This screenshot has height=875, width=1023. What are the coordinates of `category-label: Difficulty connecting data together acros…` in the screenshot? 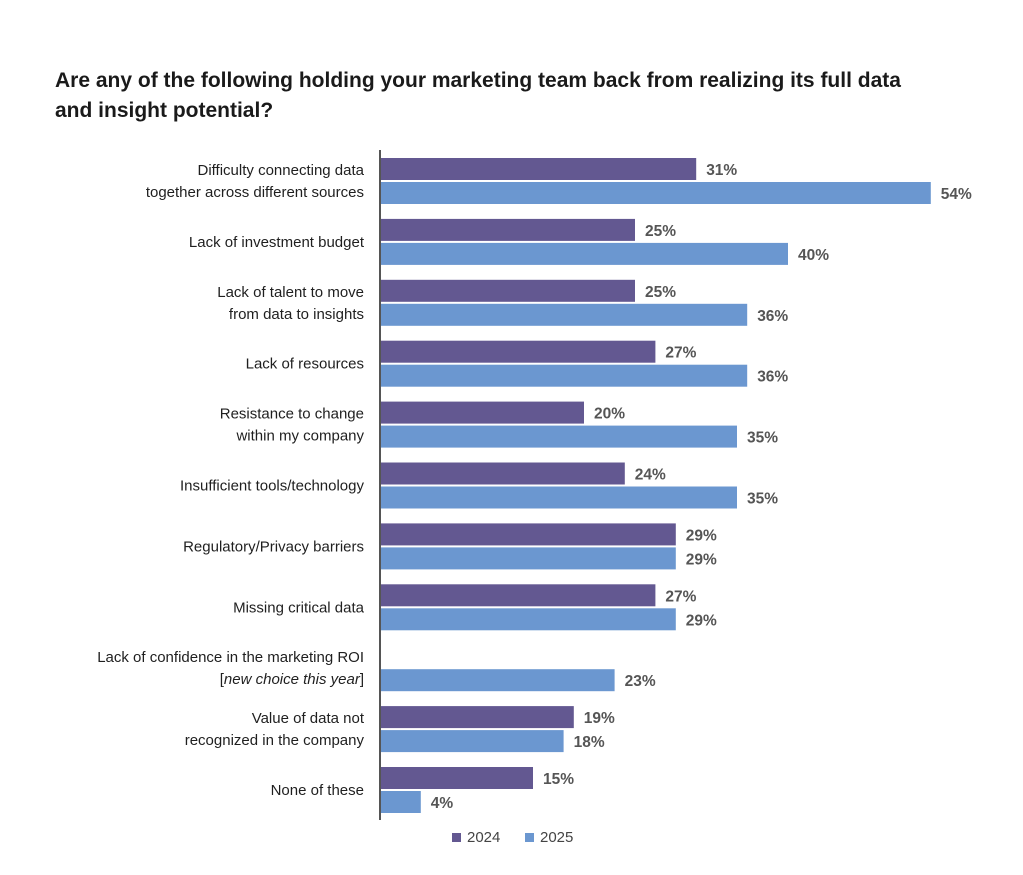 It's located at (255, 181).